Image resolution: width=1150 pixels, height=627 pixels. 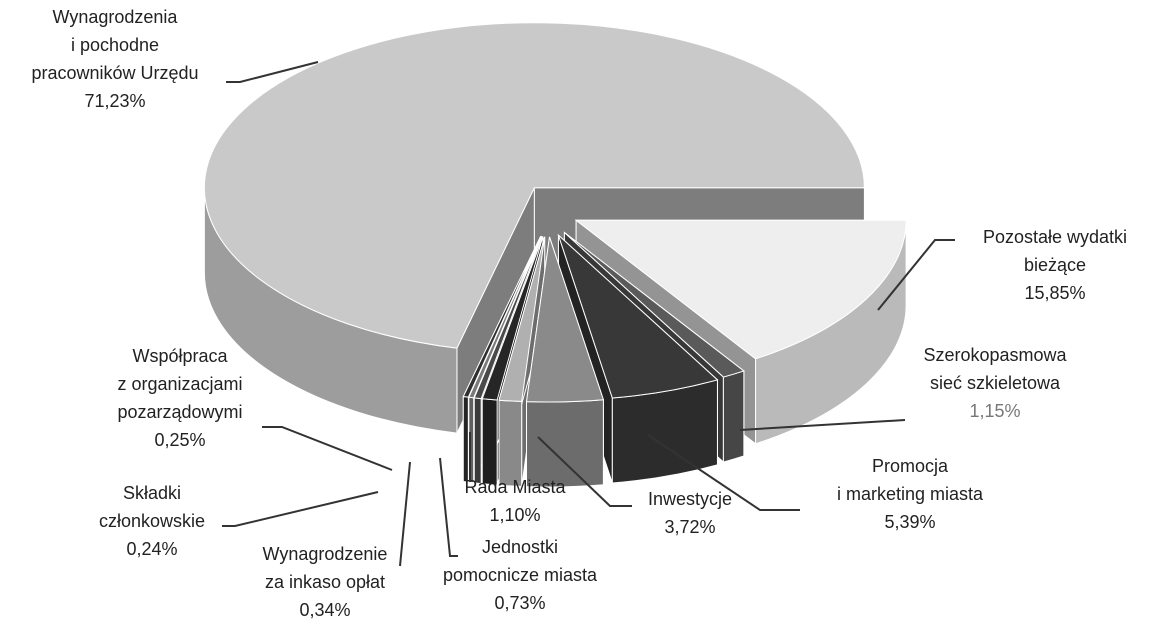 I want to click on slice-label: Jednostki, so click(x=520, y=547).